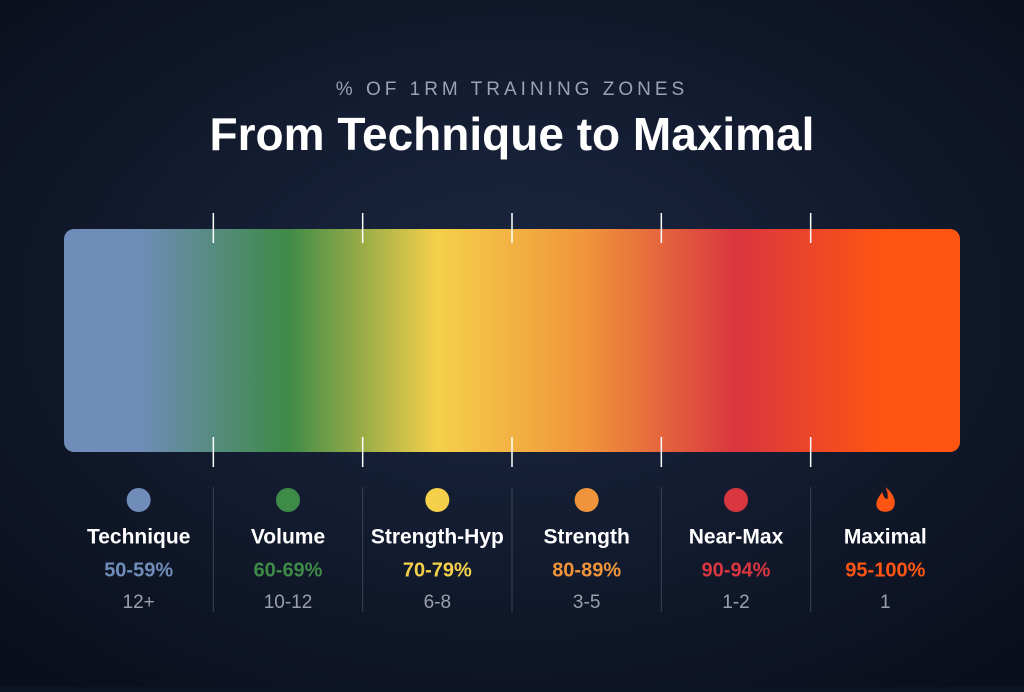 The height and width of the screenshot is (692, 1024). Describe the element at coordinates (587, 537) in the screenshot. I see `zone-name: Strength` at that location.